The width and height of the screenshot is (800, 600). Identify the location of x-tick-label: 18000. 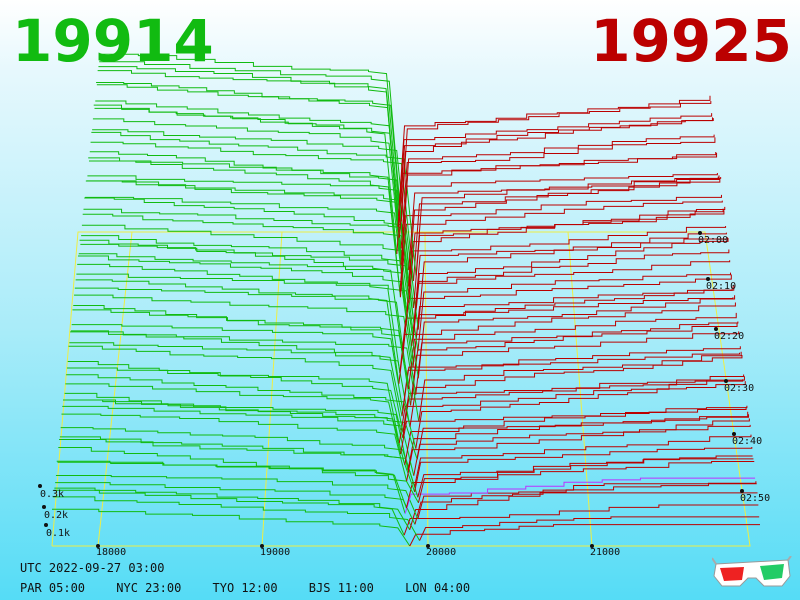
(111, 552).